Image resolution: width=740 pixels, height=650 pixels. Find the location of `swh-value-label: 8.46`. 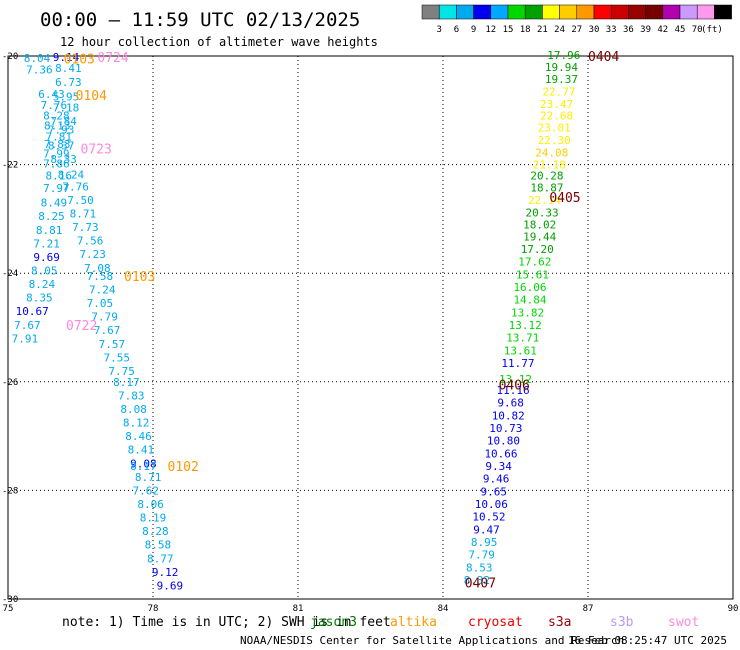

swh-value-label: 8.46 is located at coordinates (138, 436).